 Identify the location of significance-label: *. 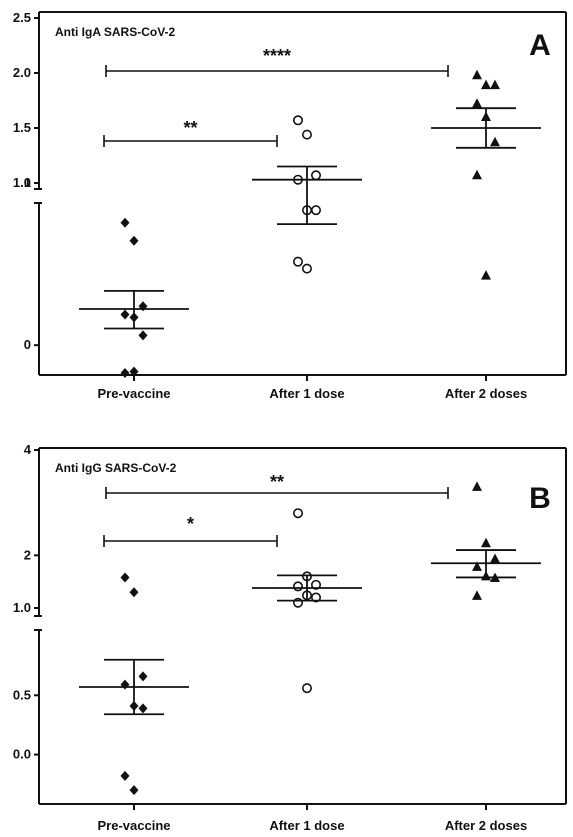
(190, 524).